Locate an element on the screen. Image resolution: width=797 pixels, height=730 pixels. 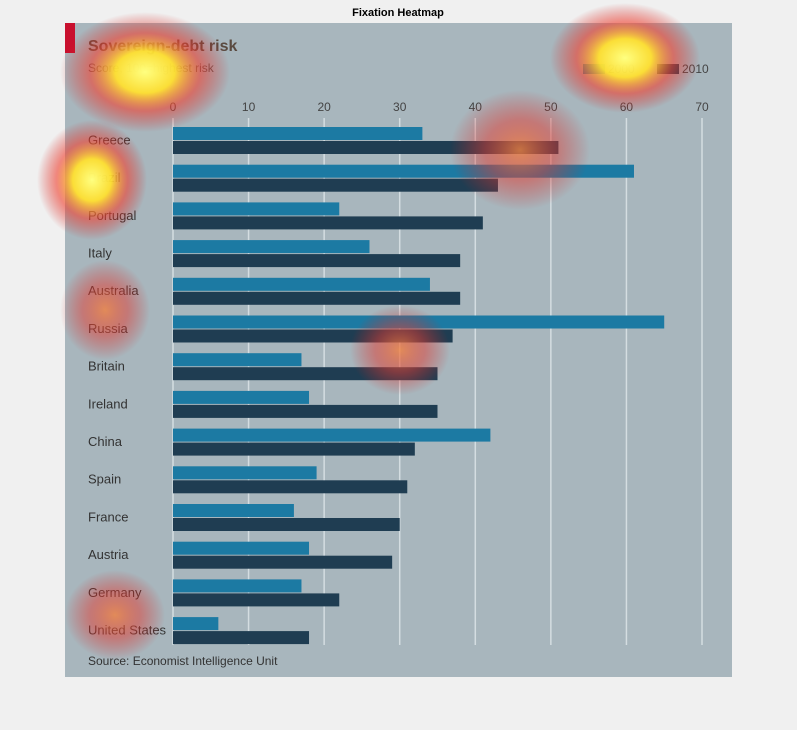
x-tick-label: 10 is located at coordinates (249, 107).